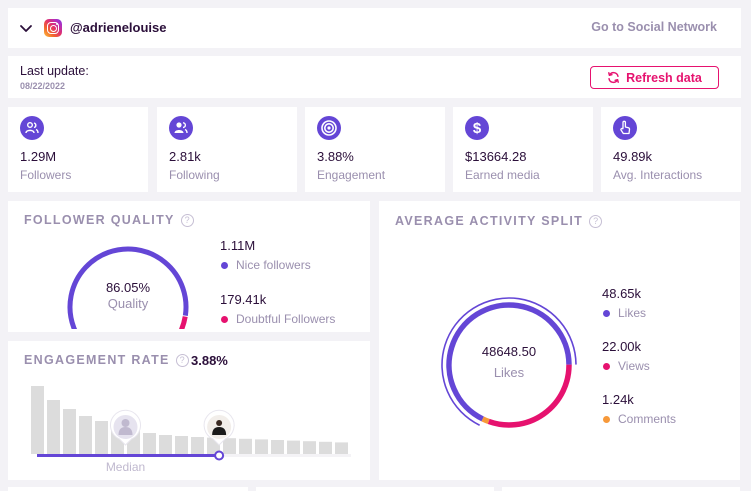 The image size is (751, 491). I want to click on progress-knob, so click(219, 455).